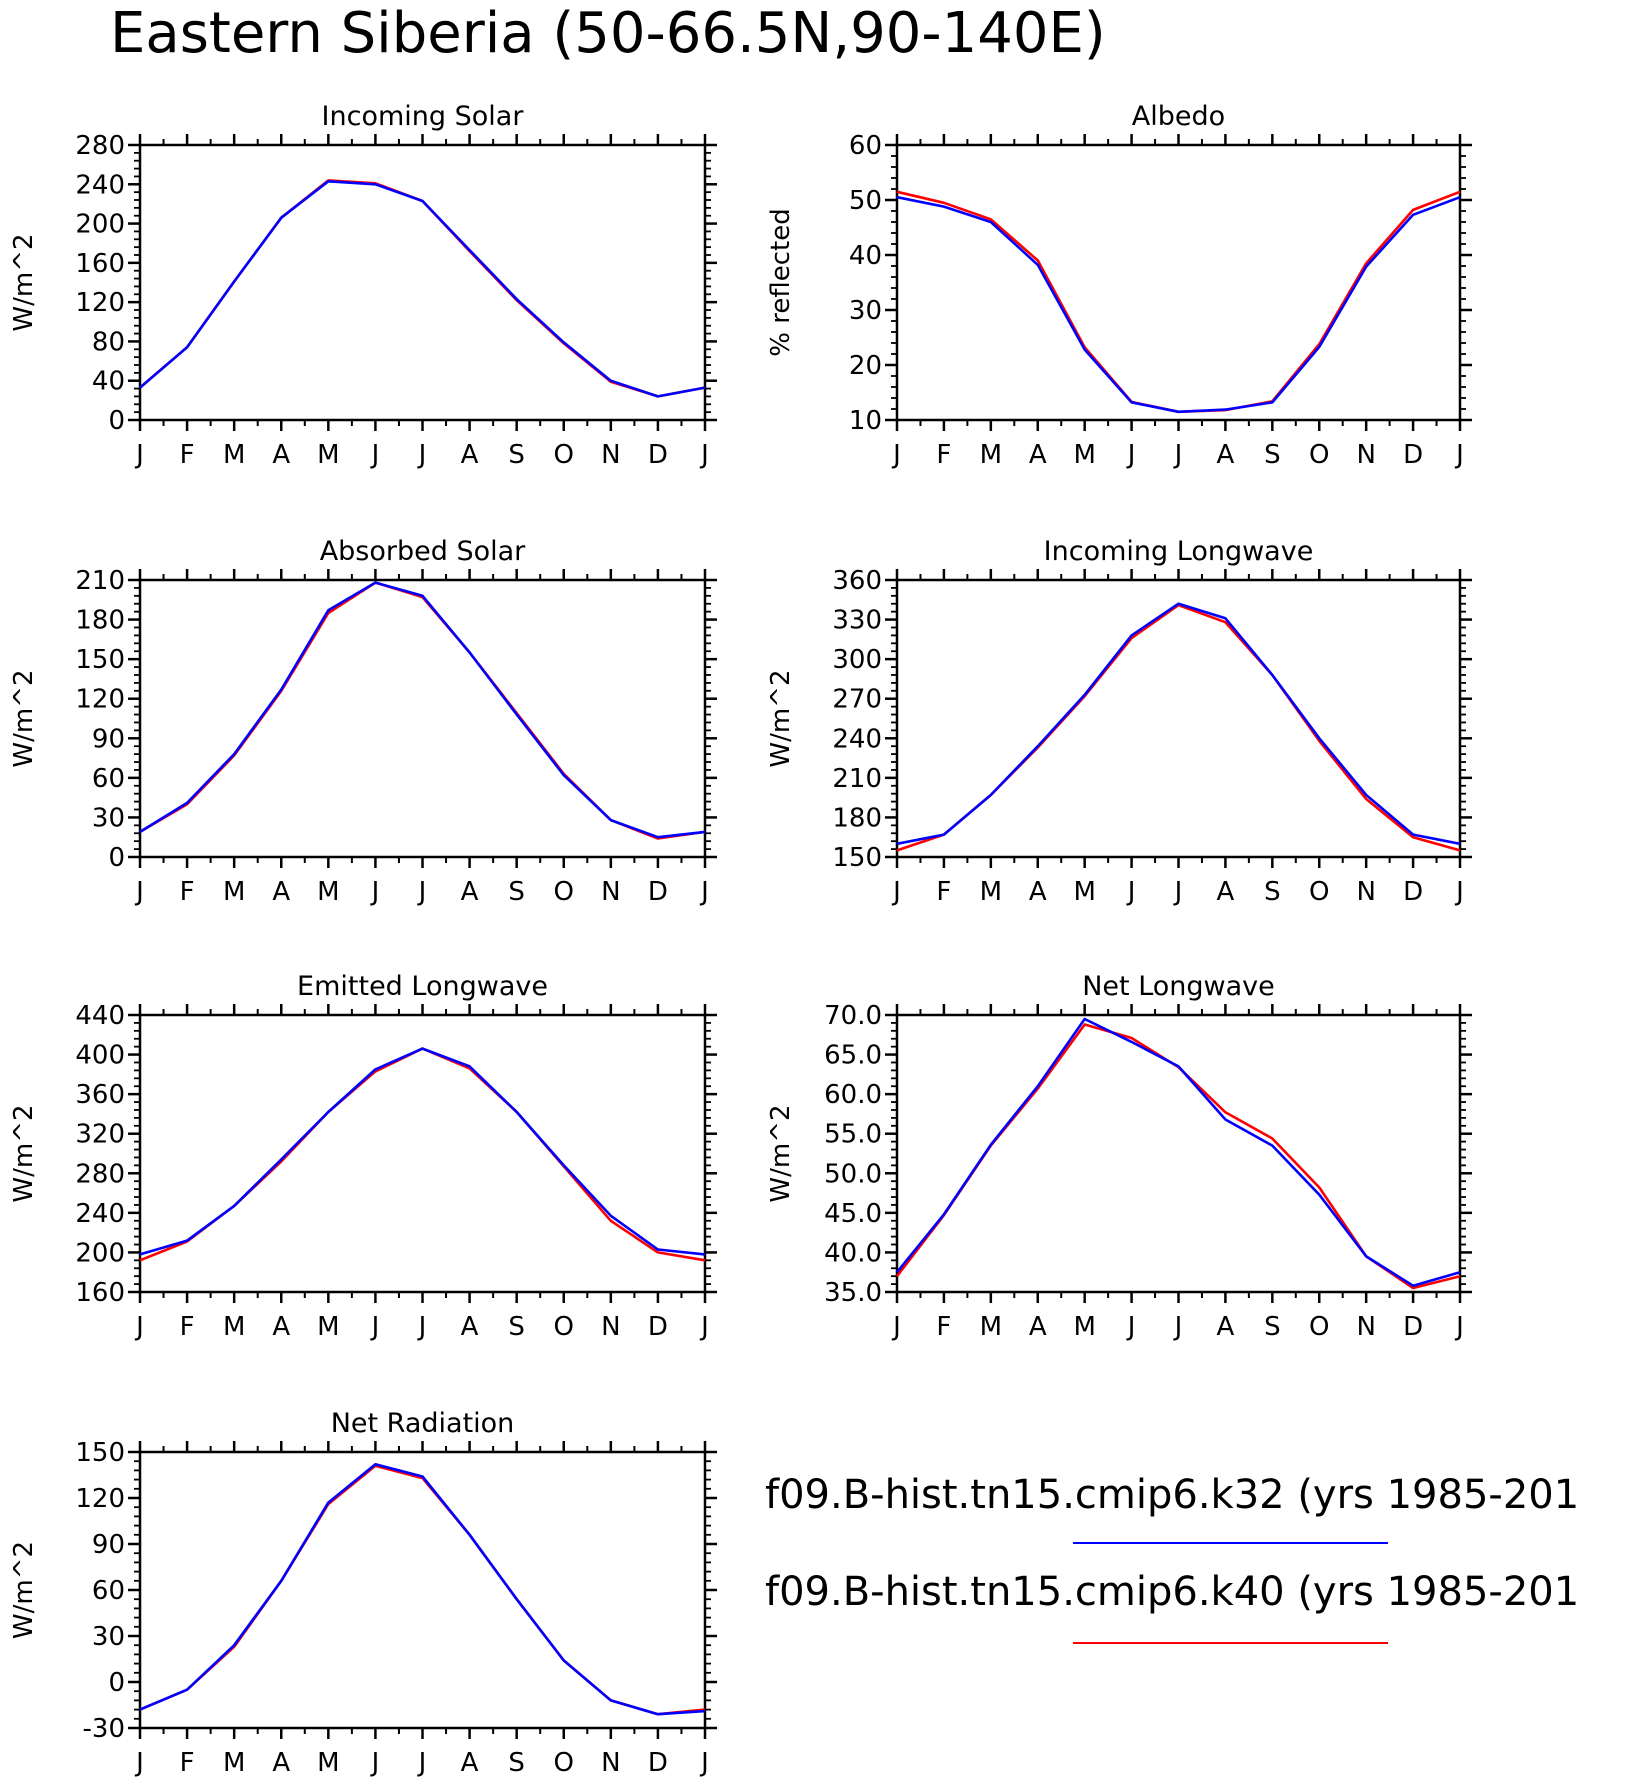 Image resolution: width=1643 pixels, height=1783 pixels. Describe the element at coordinates (108, 779) in the screenshot. I see `y-tick-label: 60` at that location.